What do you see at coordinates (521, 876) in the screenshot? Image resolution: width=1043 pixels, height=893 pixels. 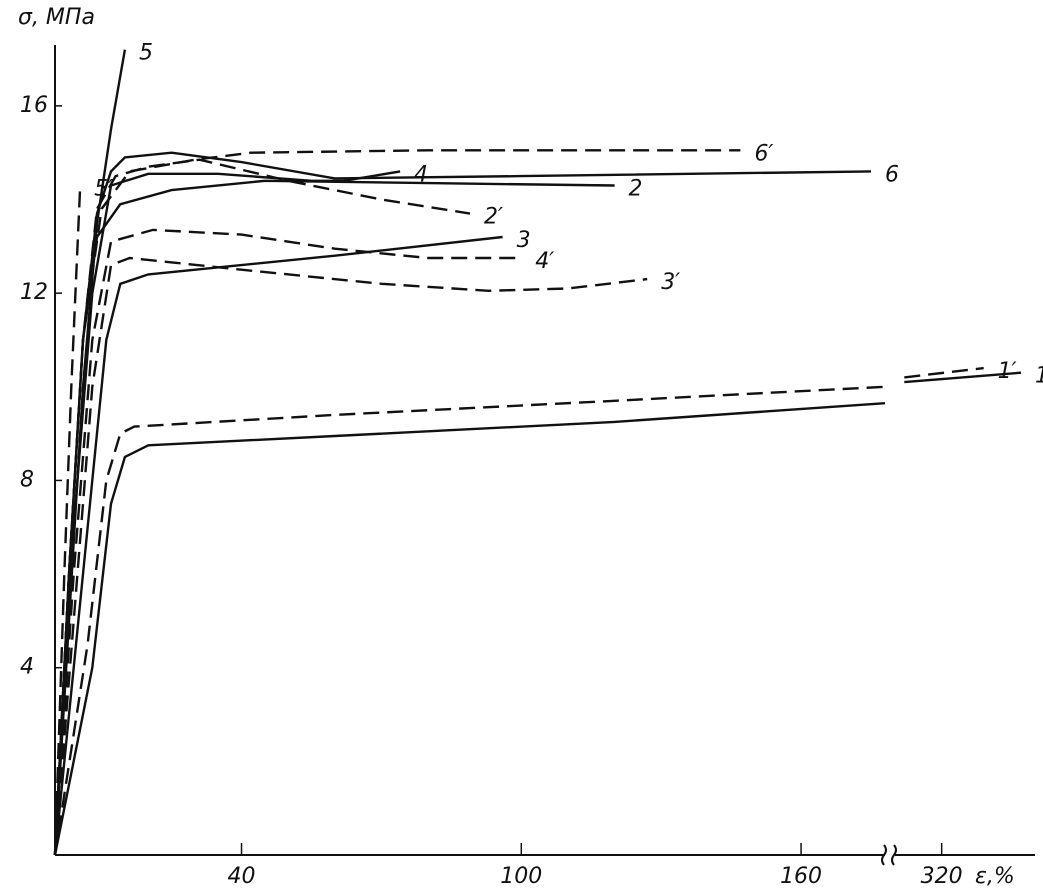 I see `x-tick-label: 100` at bounding box center [521, 876].